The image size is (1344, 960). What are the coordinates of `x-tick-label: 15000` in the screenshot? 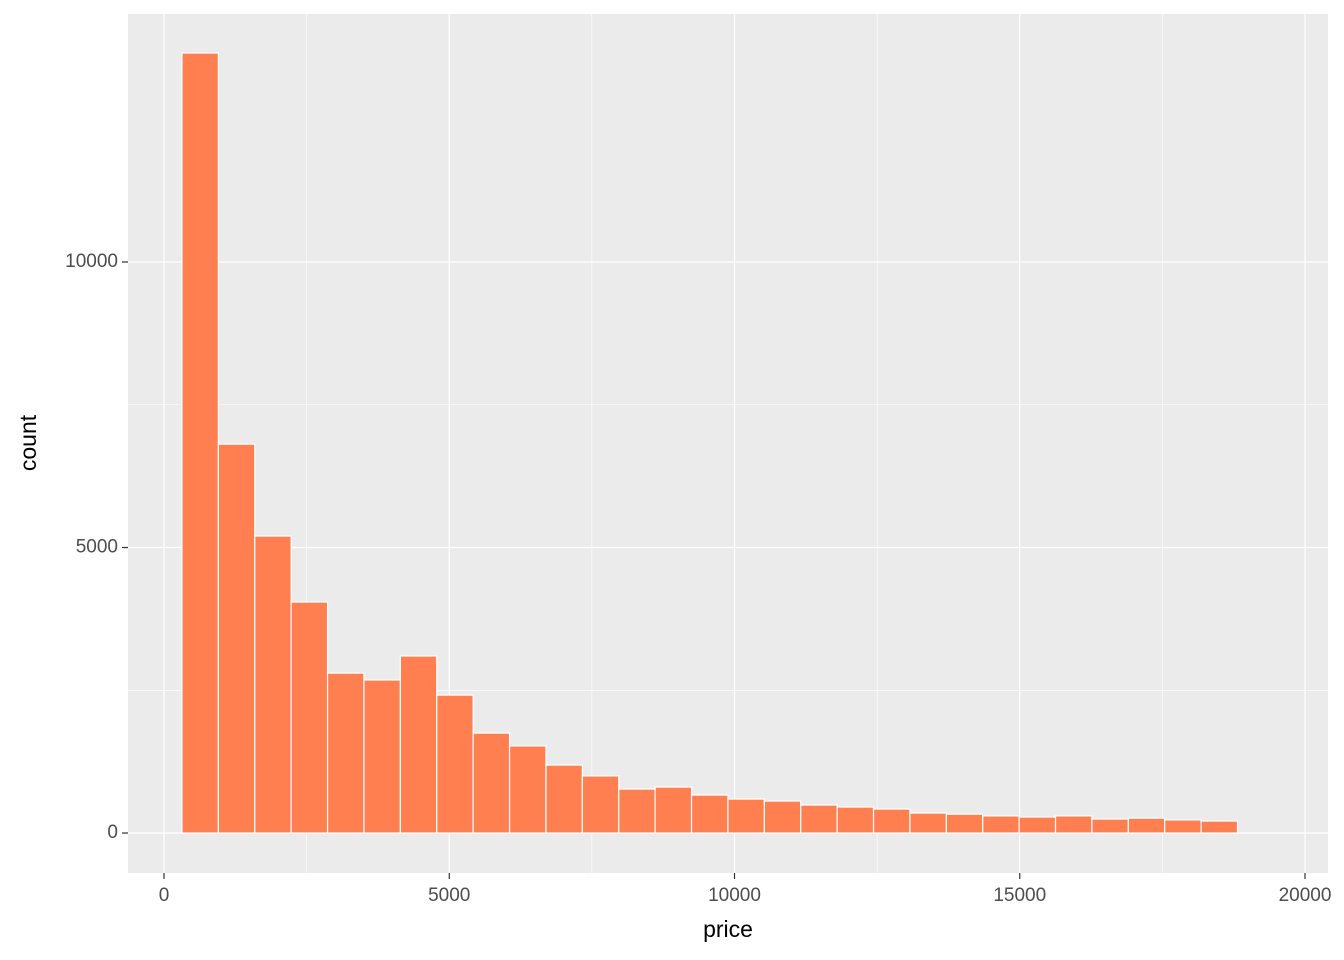 It's located at (1019, 895).